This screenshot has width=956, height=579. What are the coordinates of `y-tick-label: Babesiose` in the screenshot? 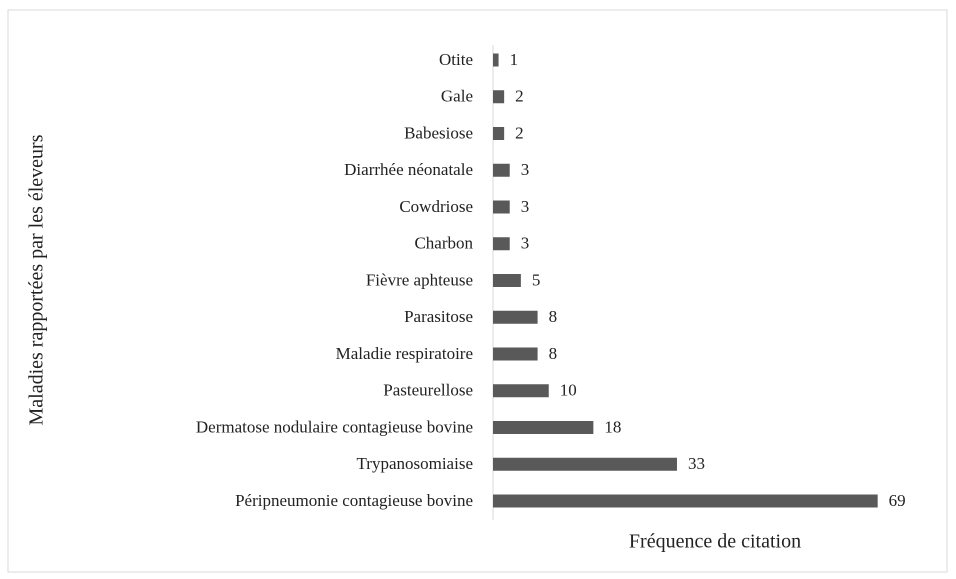 It's located at (438, 132).